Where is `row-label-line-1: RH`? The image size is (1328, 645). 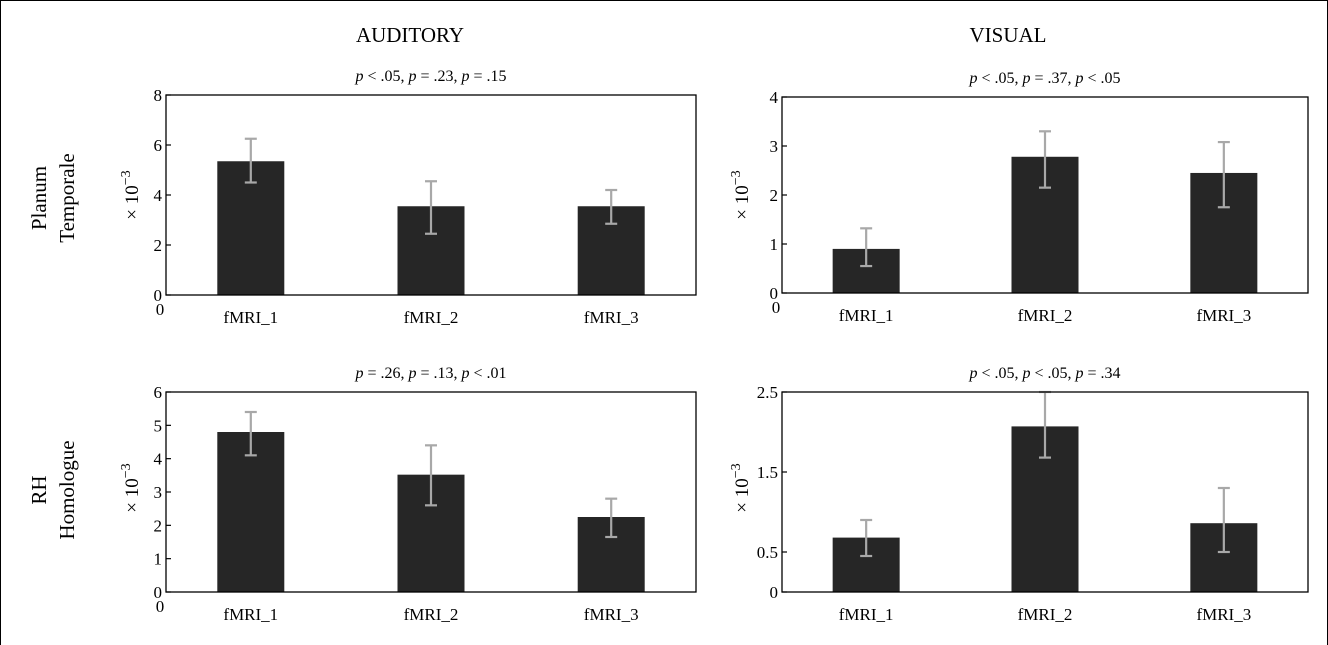 row-label-line-1: RH is located at coordinates (39, 489).